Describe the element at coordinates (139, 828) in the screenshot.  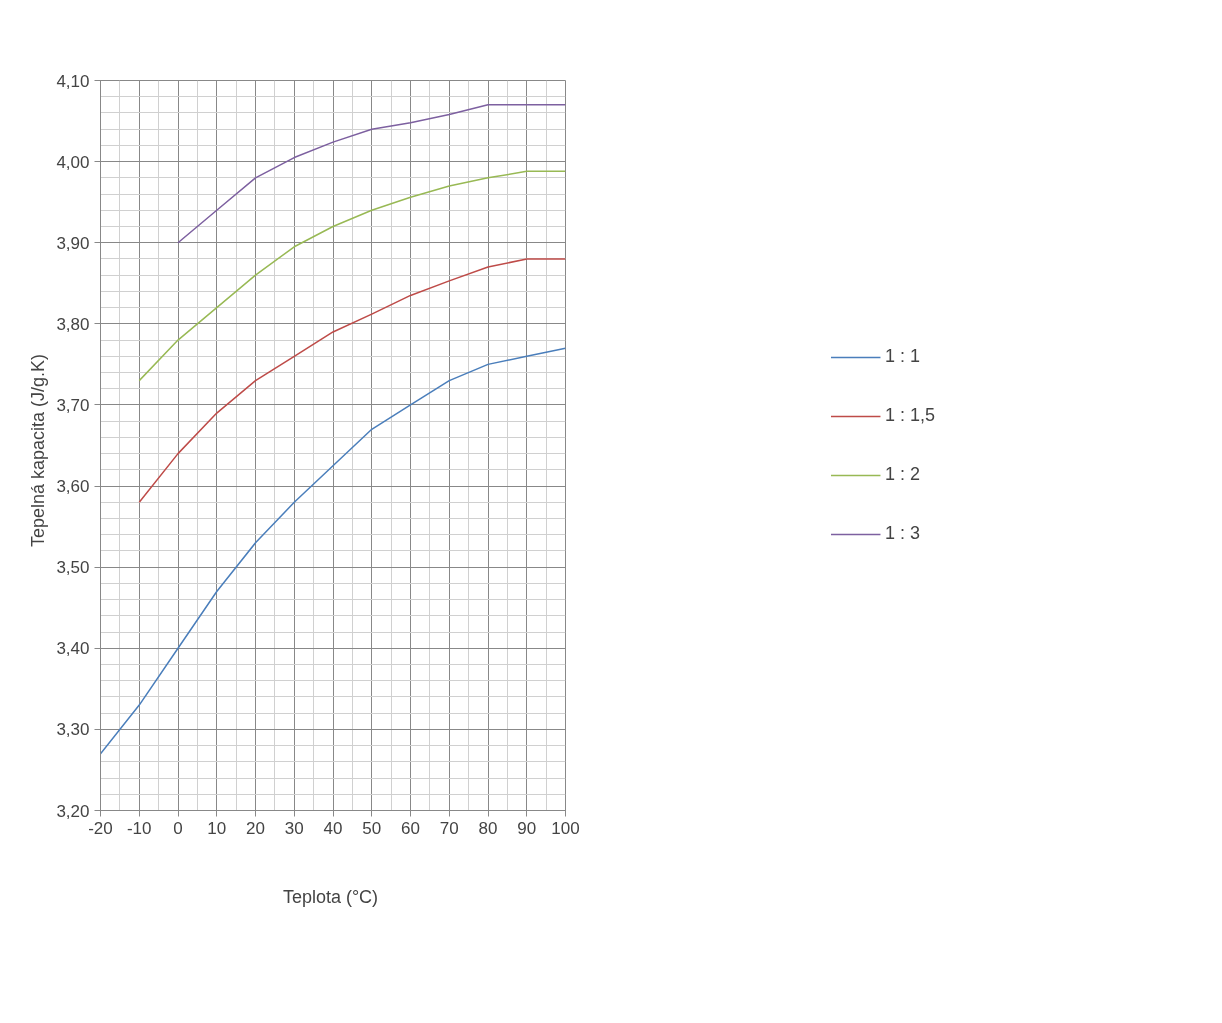
I see `x-tick-label: -10` at that location.